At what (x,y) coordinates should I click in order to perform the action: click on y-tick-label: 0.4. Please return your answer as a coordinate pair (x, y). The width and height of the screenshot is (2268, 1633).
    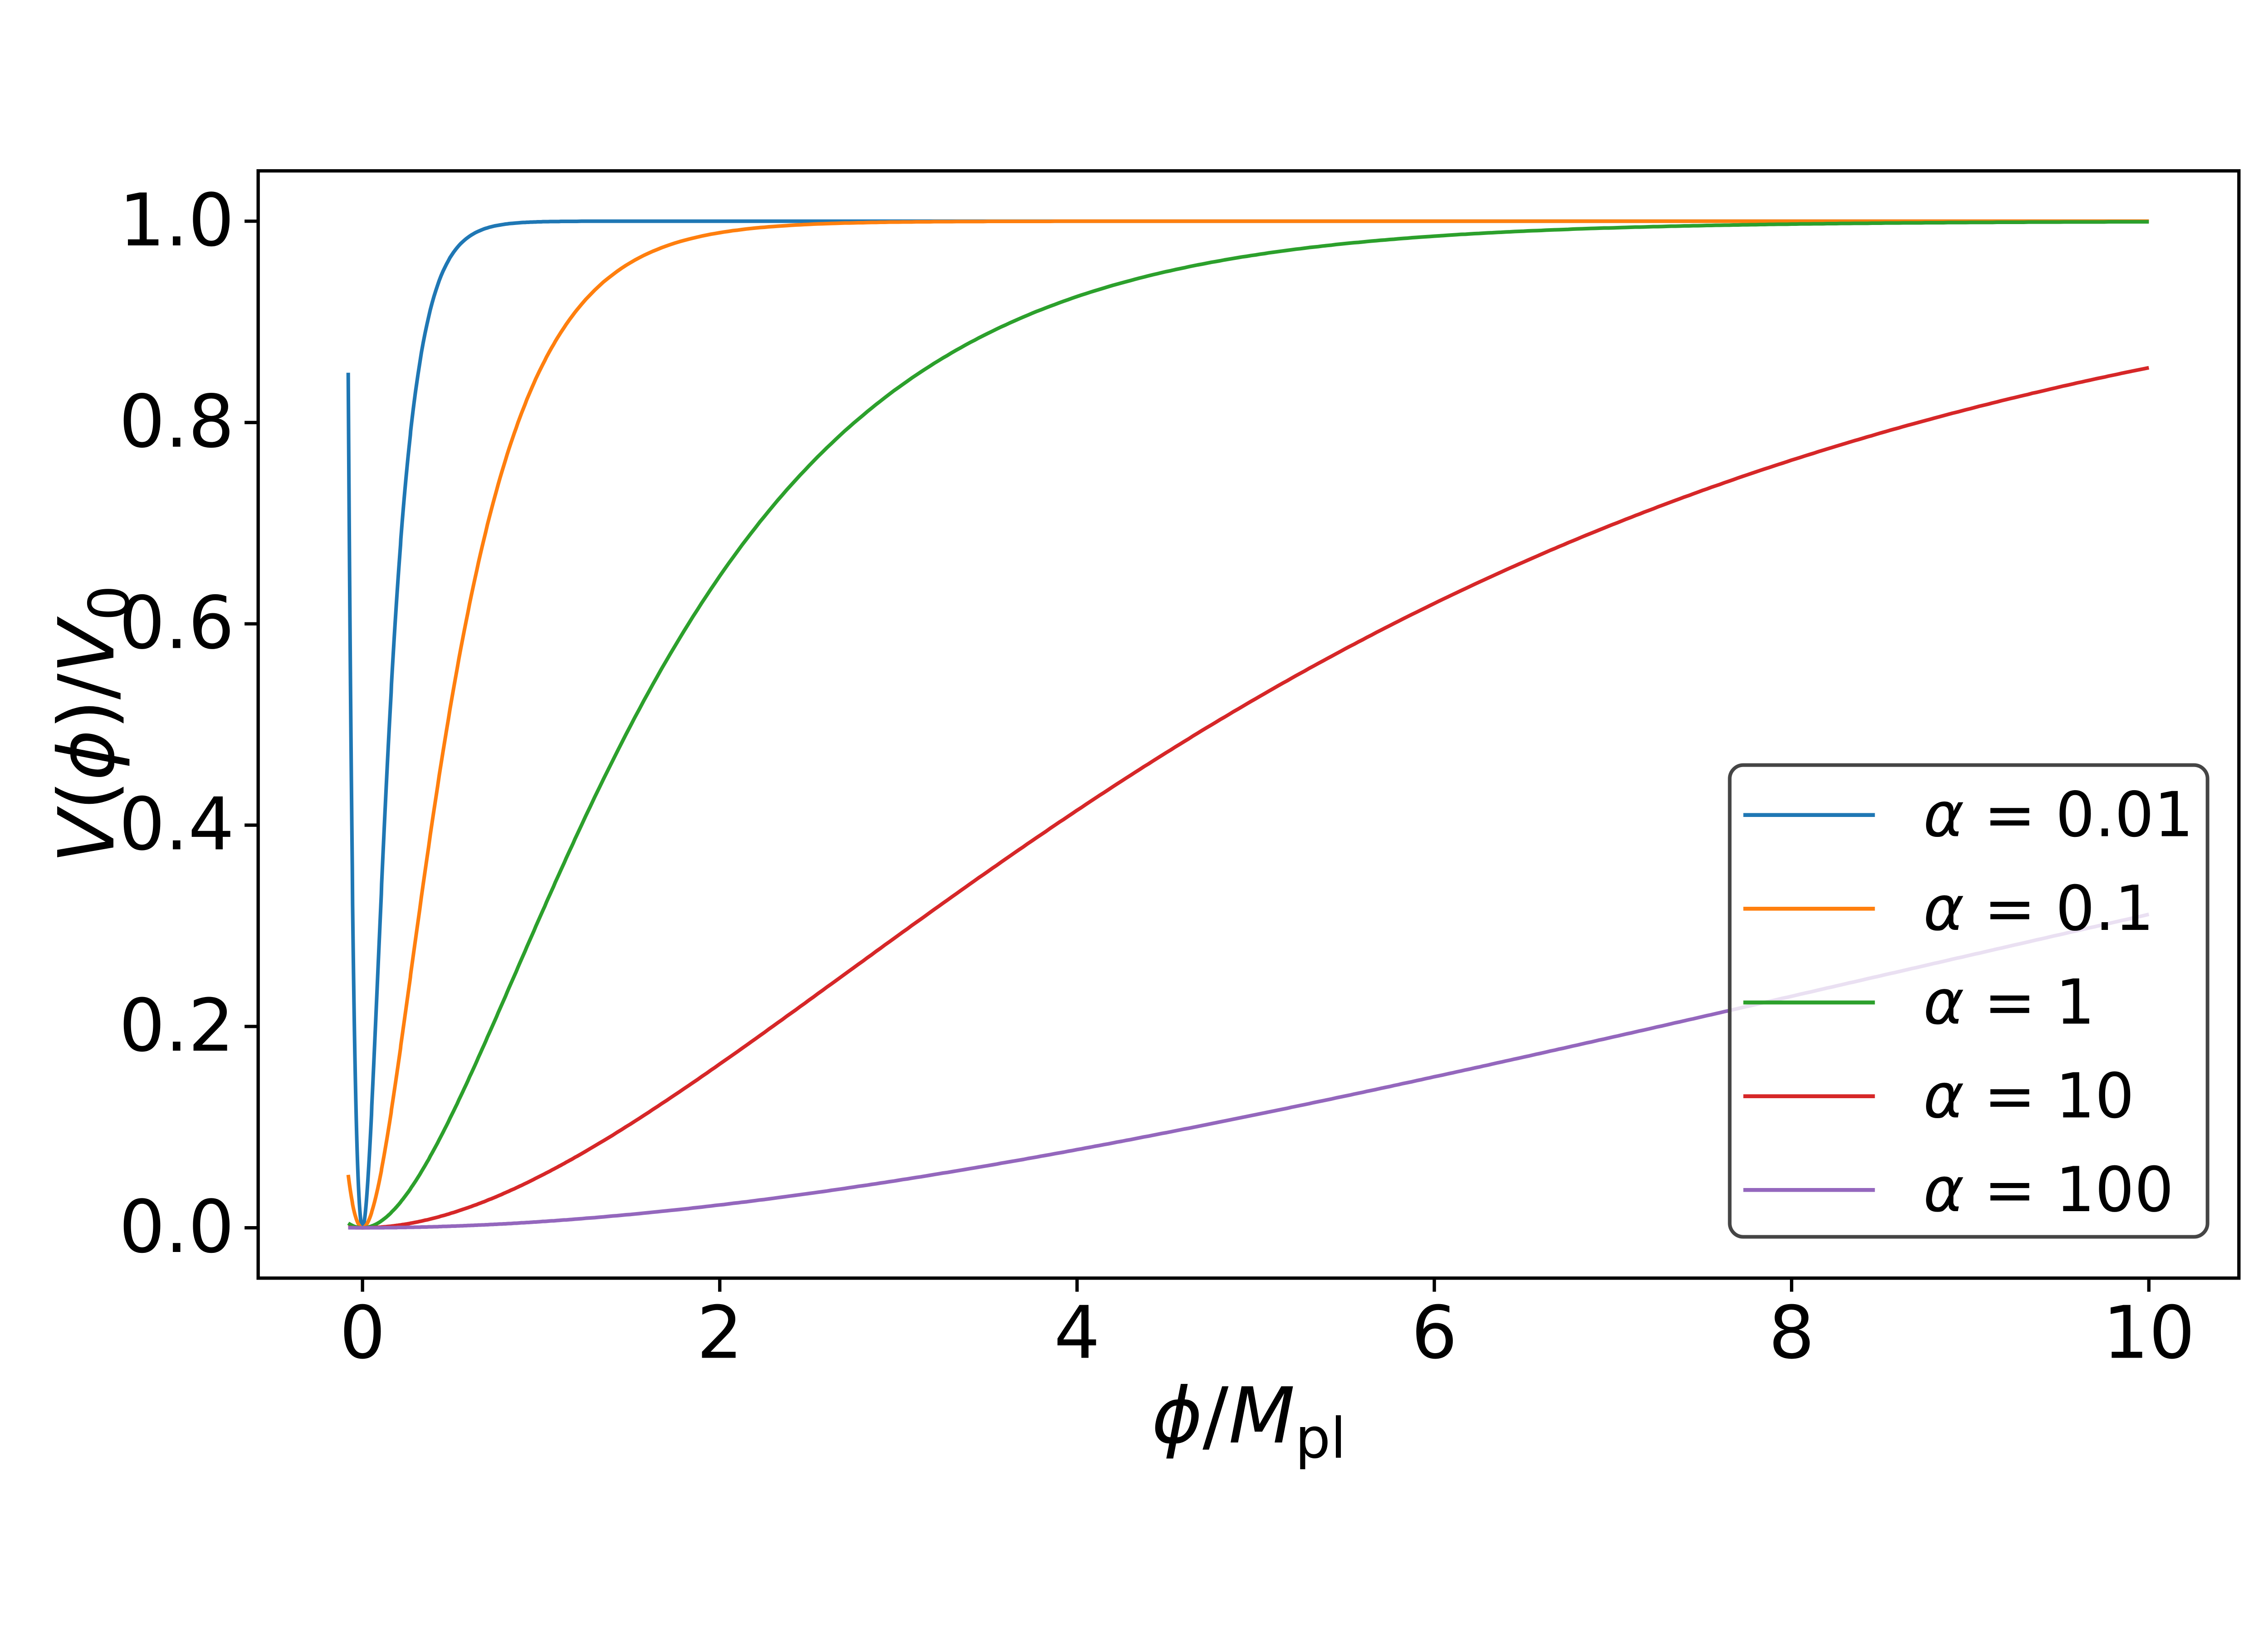
    Looking at the image, I should click on (177, 824).